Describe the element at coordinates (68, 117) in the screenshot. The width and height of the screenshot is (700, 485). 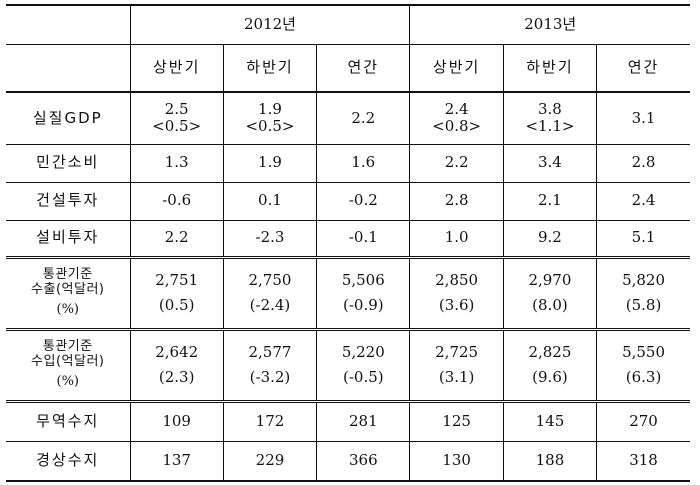
I see `row-label: 실질GDP` at that location.